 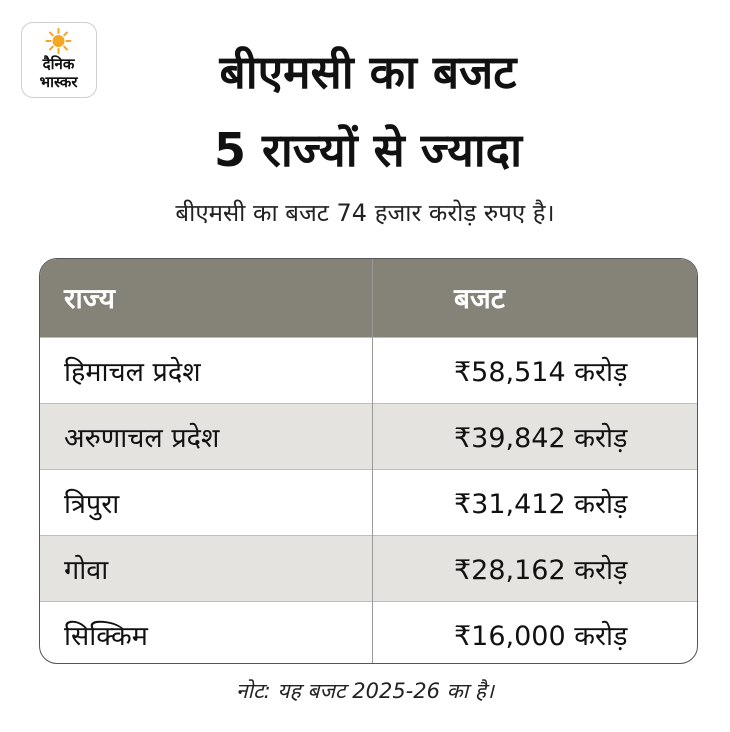 What do you see at coordinates (89, 298) in the screenshot?
I see `header-state: राज्य` at bounding box center [89, 298].